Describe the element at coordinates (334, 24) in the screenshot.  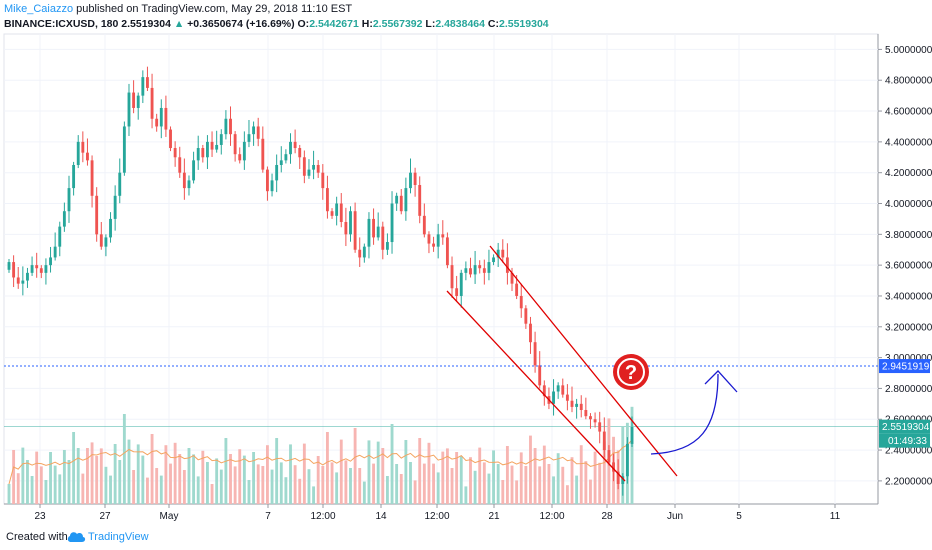
I see `open-value: 2.5442671` at that location.